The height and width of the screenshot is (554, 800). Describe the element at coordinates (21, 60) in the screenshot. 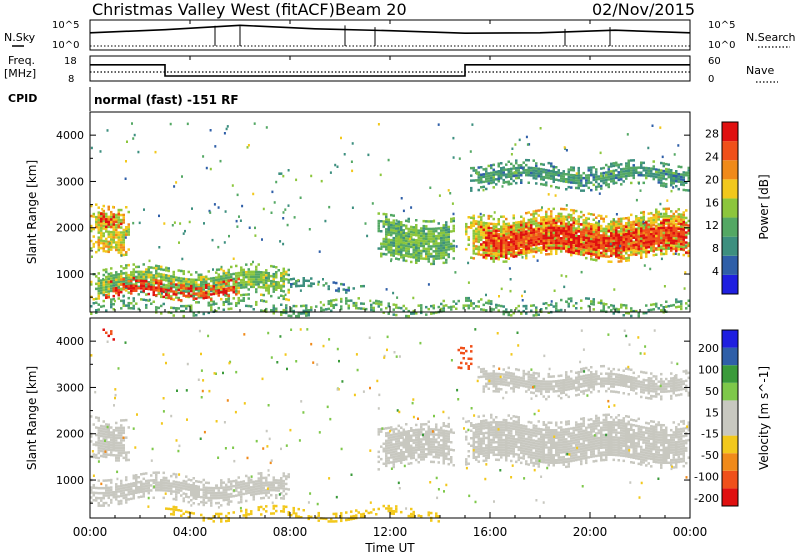

I see `freq-label: Freq.` at that location.